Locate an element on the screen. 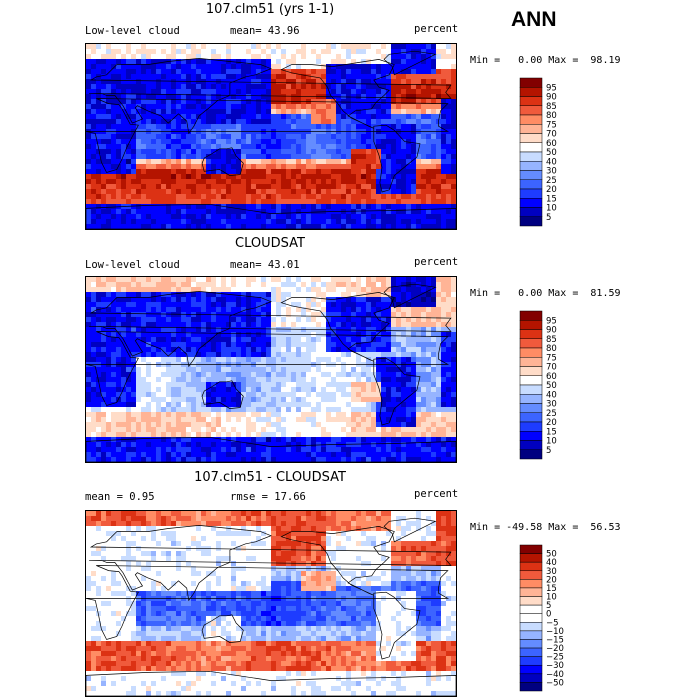 The height and width of the screenshot is (700, 700). panel-1-left-label: Low-level cloud is located at coordinates (132, 31).